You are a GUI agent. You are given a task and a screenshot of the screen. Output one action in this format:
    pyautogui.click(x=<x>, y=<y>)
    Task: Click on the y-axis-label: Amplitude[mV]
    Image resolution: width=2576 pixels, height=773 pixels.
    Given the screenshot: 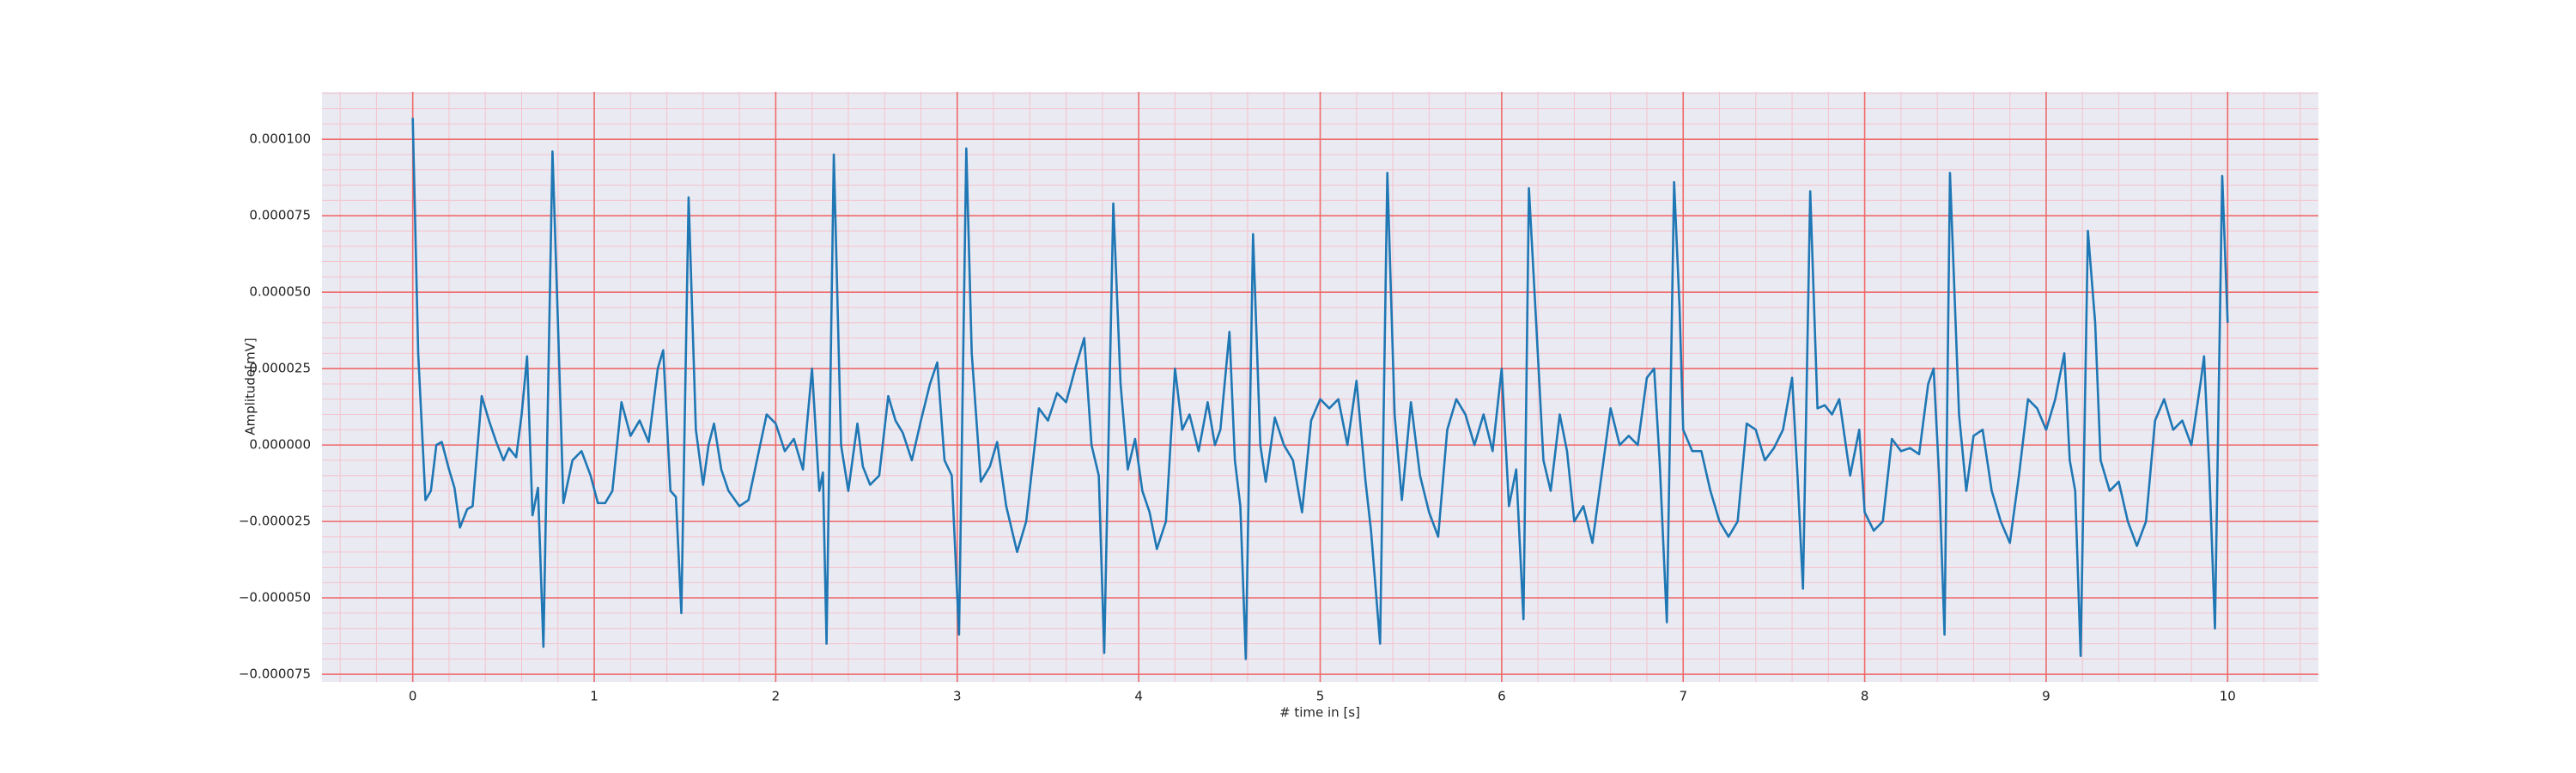 What is the action you would take?
    pyautogui.click(x=251, y=386)
    